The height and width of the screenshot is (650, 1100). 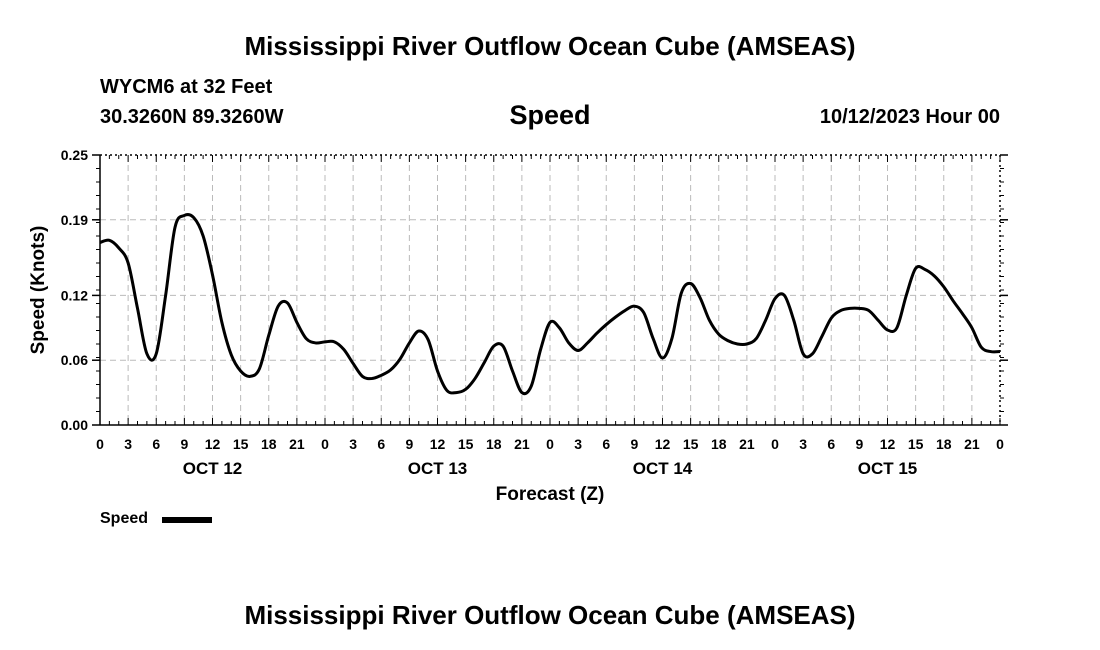 I want to click on y-axis-label: Speed (Knots), so click(x=38, y=290).